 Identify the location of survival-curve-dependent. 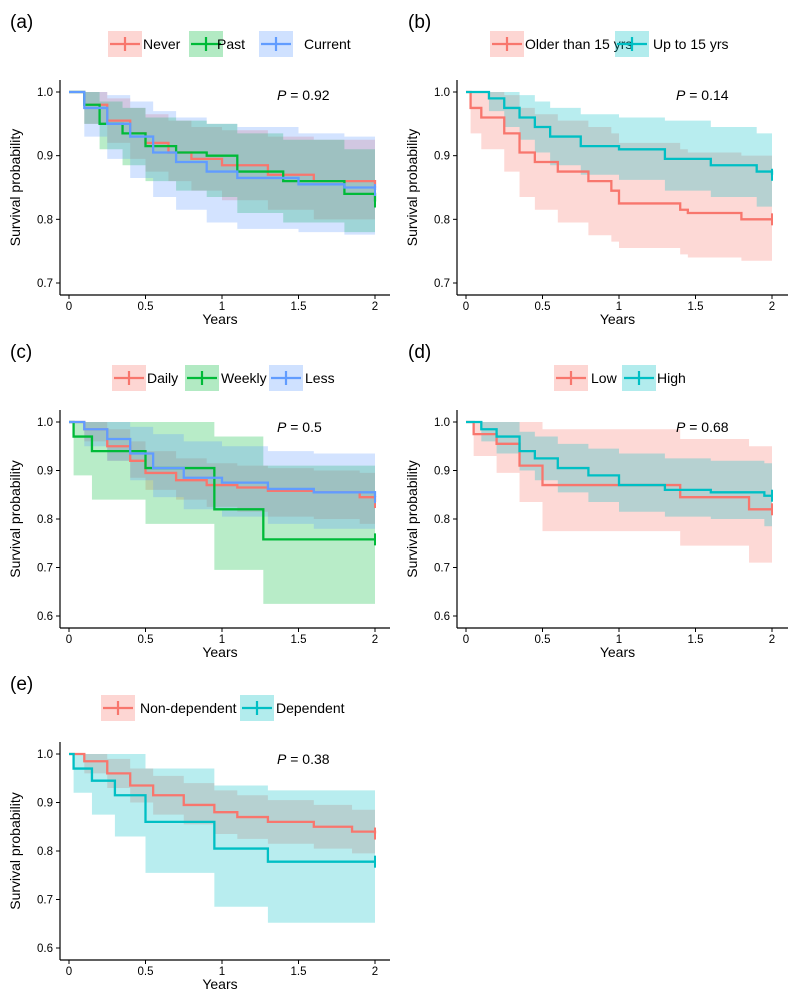
(222, 807).